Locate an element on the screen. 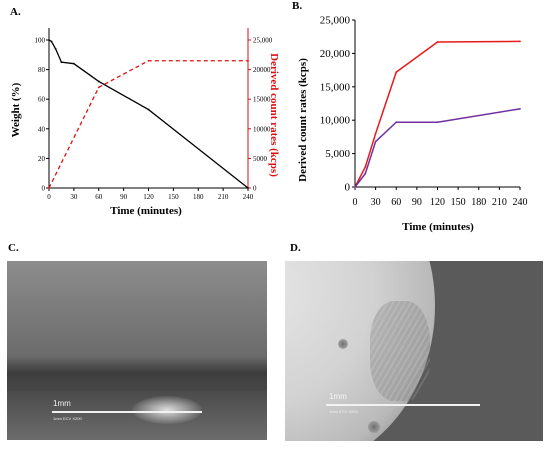 The width and height of the screenshot is (550, 449). chart-b-xlabel: Time (minutes) is located at coordinates (438, 227).